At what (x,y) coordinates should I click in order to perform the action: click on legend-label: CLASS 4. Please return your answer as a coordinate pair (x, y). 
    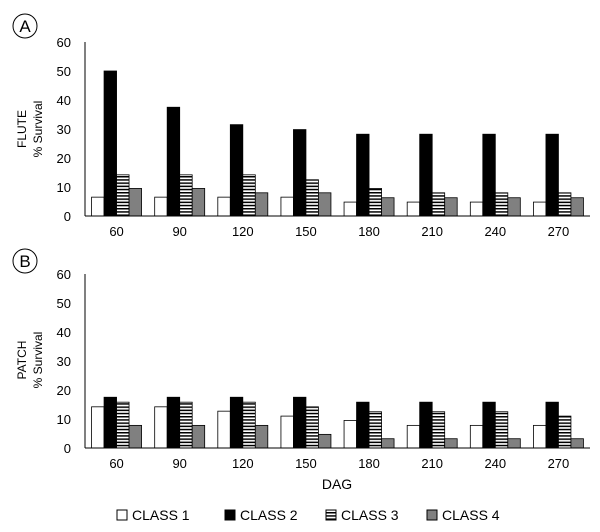
    Looking at the image, I should click on (471, 515).